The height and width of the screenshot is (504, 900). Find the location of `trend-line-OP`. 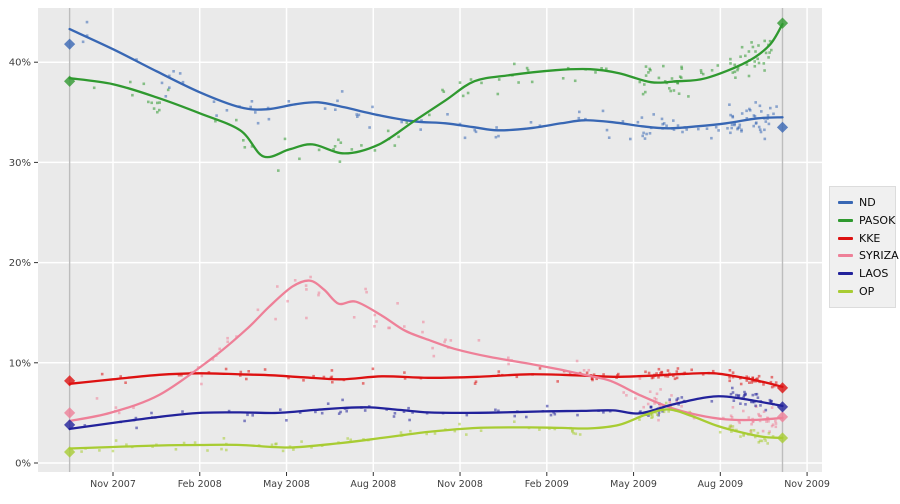

trend-line-OP is located at coordinates (426, 429).